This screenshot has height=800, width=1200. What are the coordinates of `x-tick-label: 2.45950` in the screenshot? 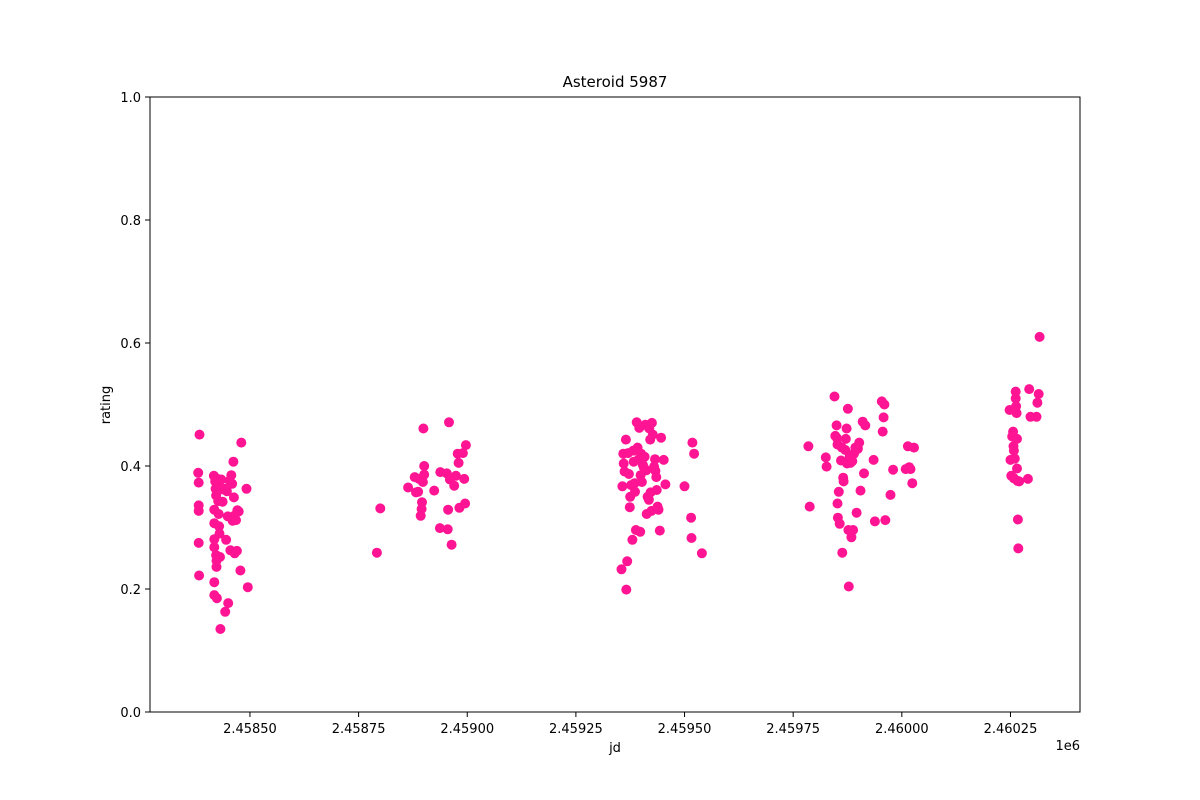 It's located at (685, 729).